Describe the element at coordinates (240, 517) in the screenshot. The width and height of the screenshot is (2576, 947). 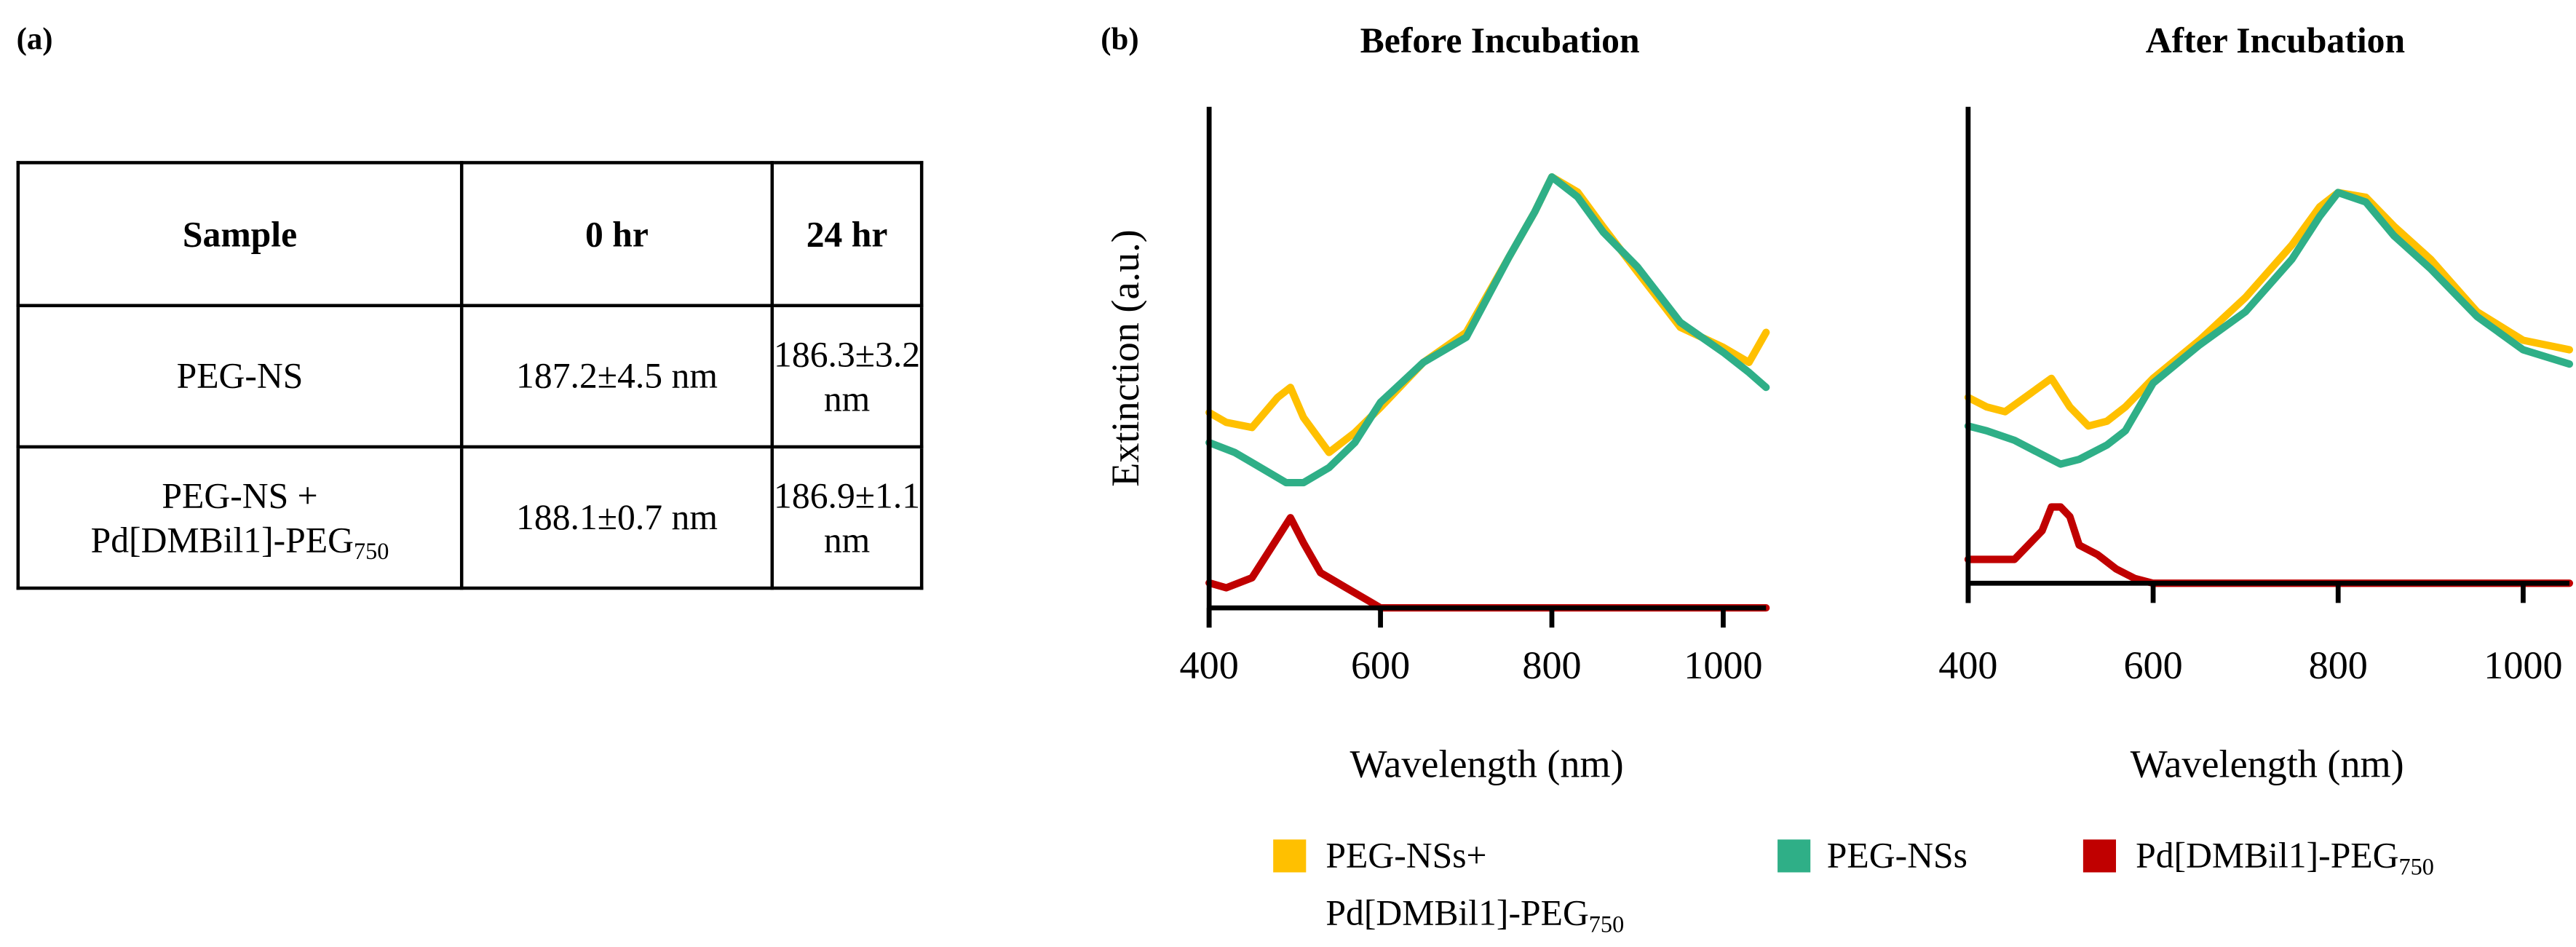
I see `cell-sample: PEG-NS + Pd[DMBil1]-PEG750` at that location.